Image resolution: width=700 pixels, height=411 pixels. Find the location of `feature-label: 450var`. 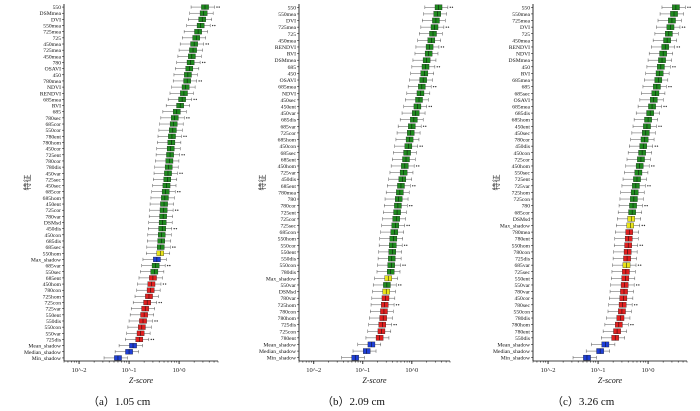

feature-label: 450var is located at coordinates (288, 114).